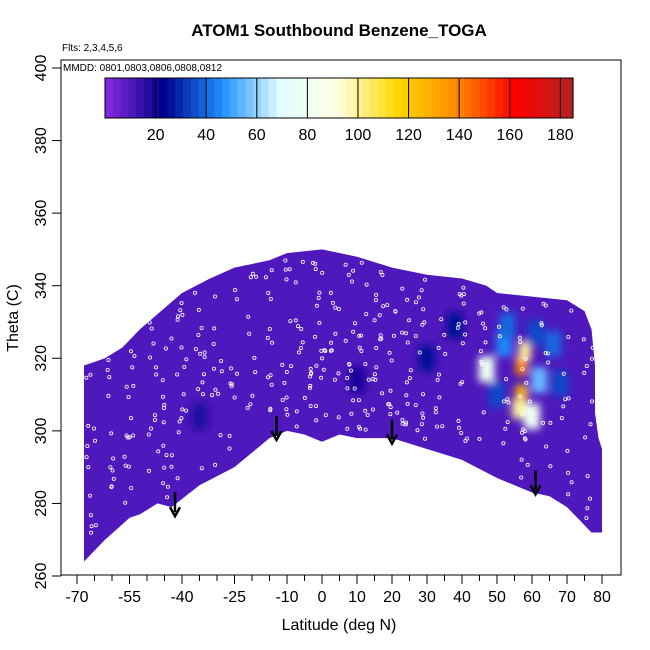 The height and width of the screenshot is (650, 650). What do you see at coordinates (322, 597) in the screenshot?
I see `x-tick-label: 0` at bounding box center [322, 597].